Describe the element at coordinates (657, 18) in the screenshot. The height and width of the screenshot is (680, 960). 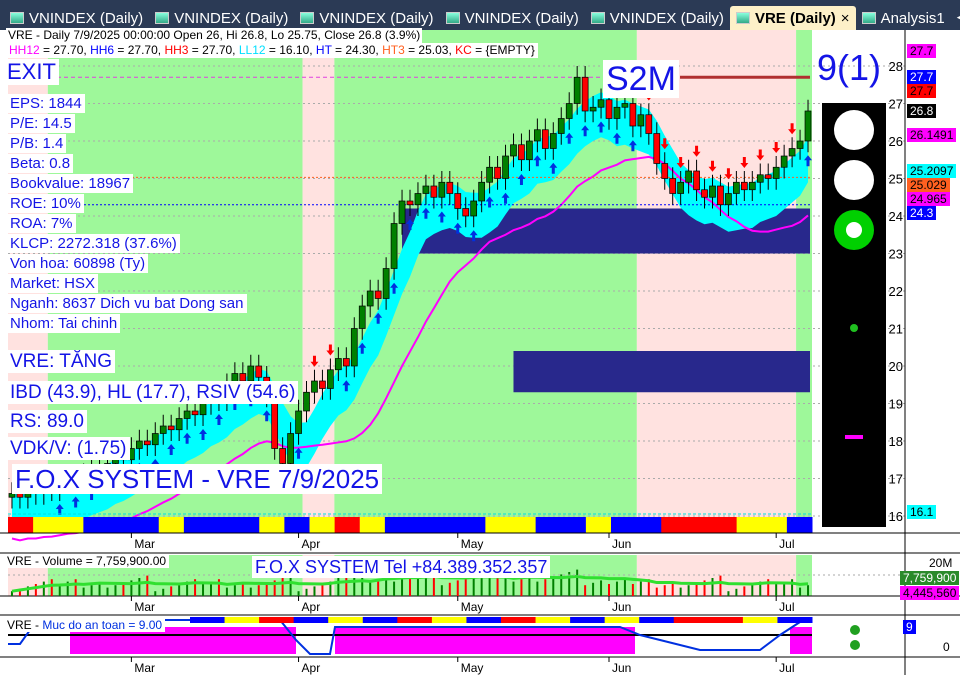
I see `tab-4: VNINDEX (Daily)` at that location.